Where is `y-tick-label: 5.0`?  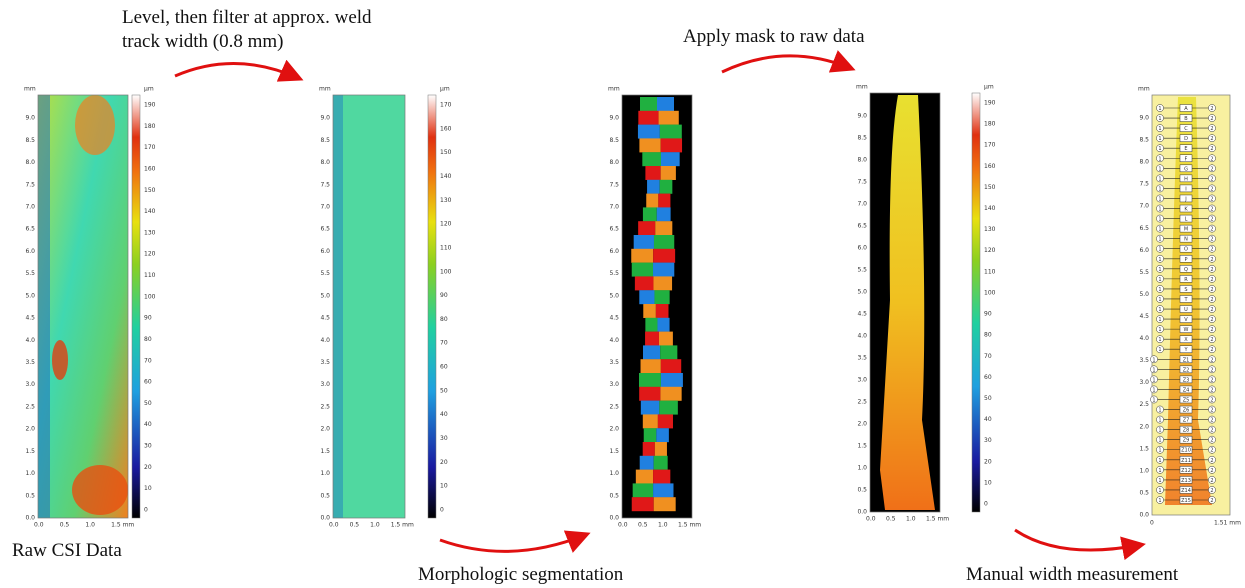 y-tick-label: 5.0 is located at coordinates (30, 295).